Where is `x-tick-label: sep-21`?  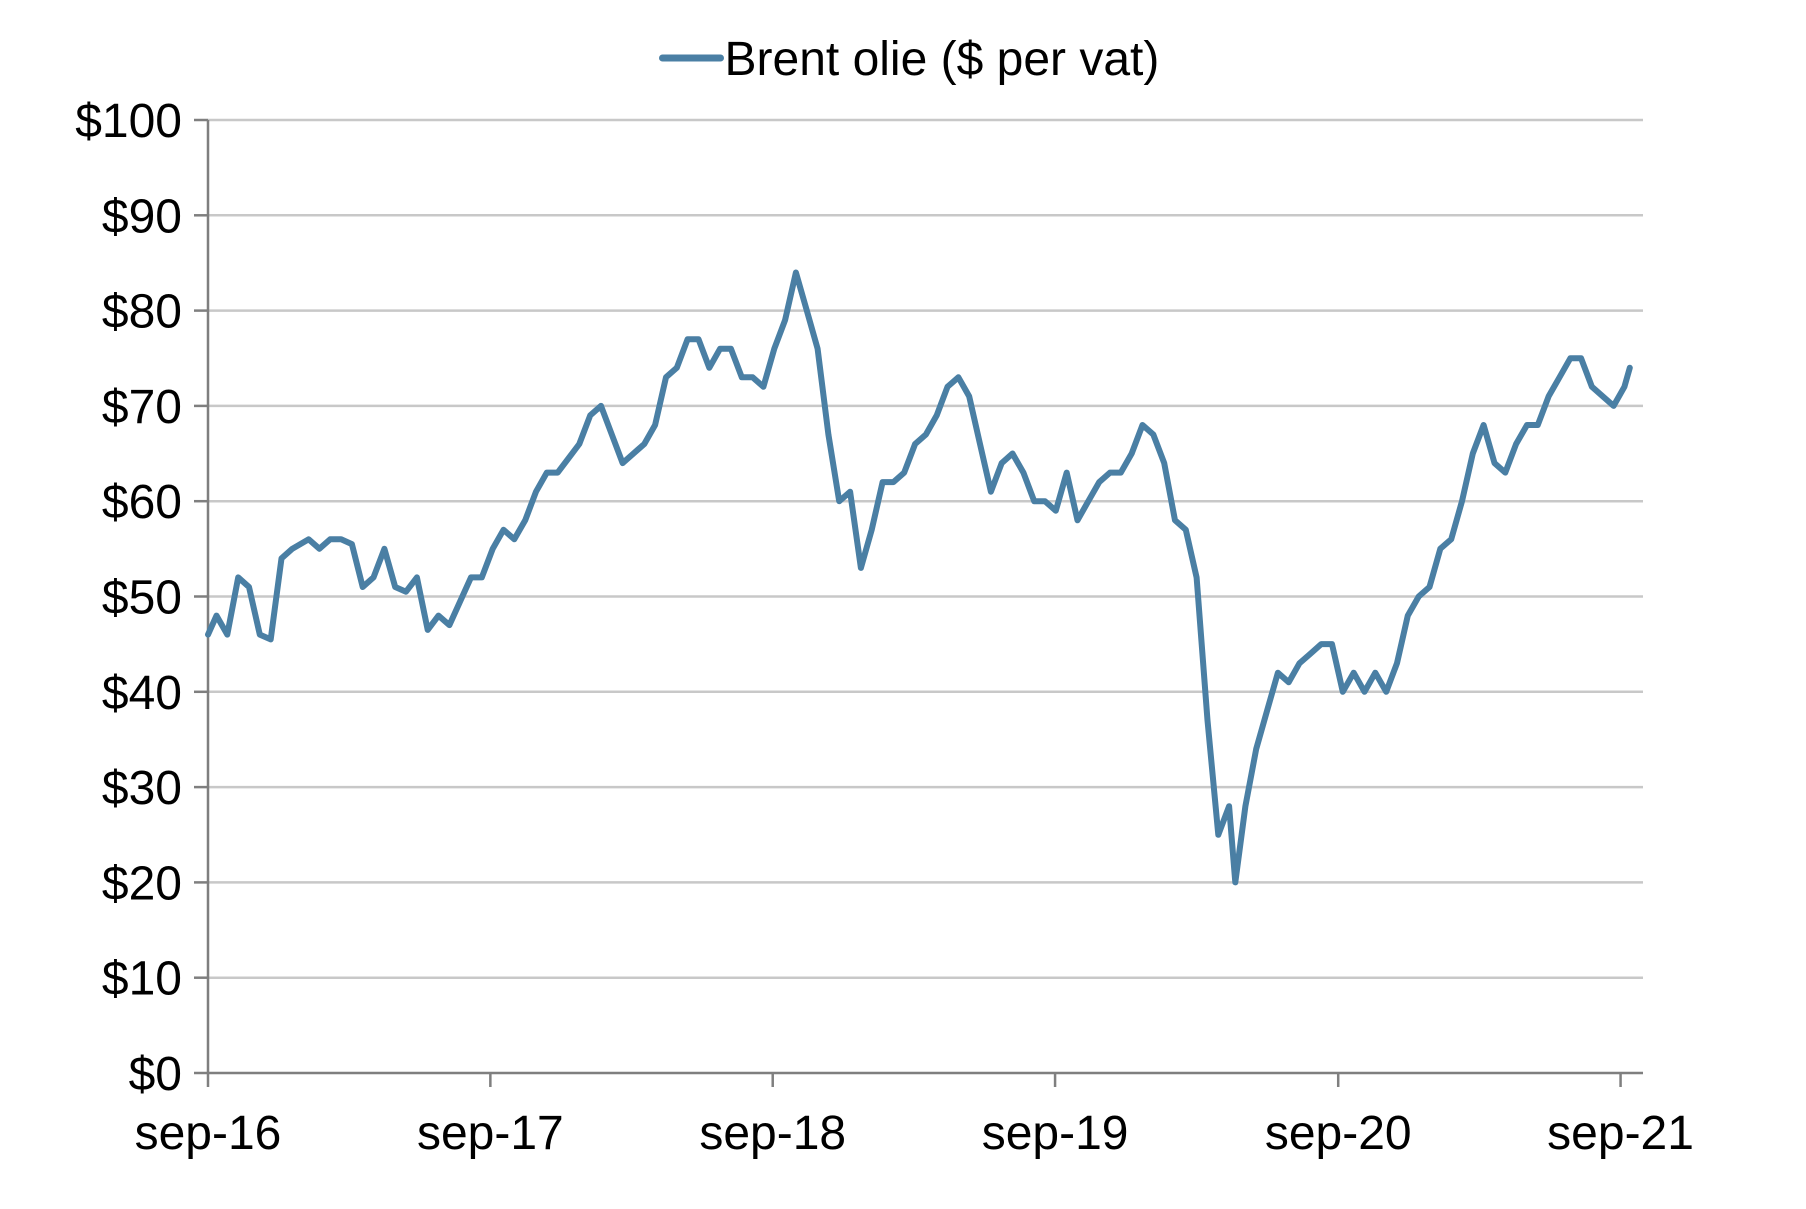 x-tick-label: sep-21 is located at coordinates (1620, 1133).